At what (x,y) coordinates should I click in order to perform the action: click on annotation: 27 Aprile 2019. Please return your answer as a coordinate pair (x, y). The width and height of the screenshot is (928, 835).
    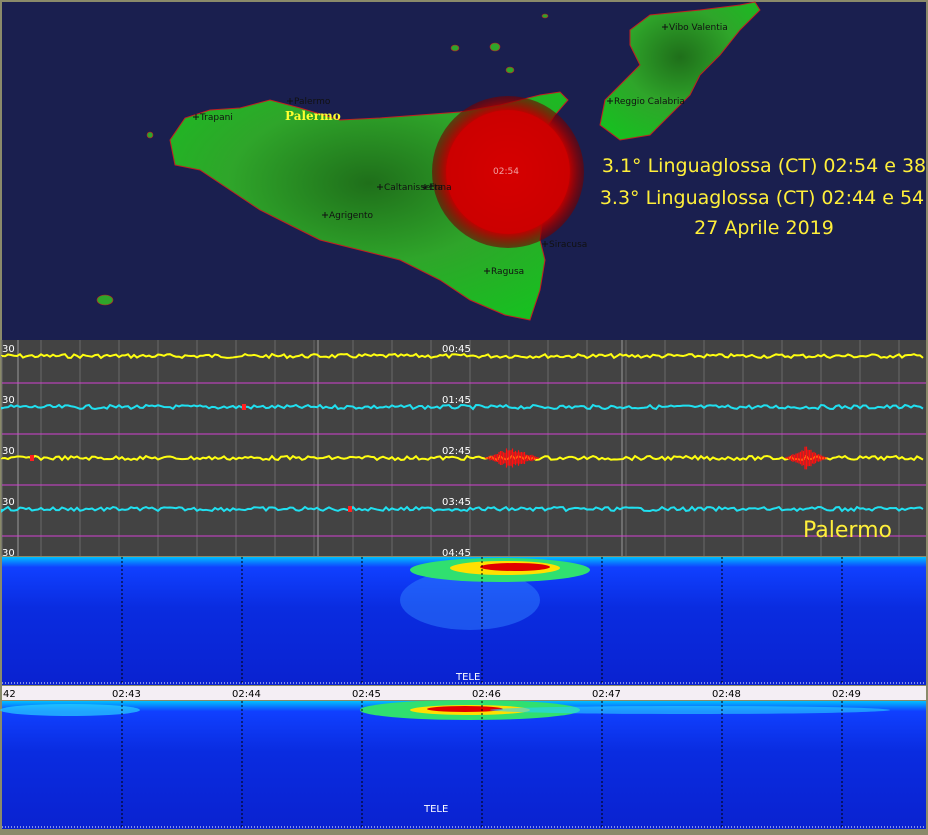
    Looking at the image, I should click on (764, 228).